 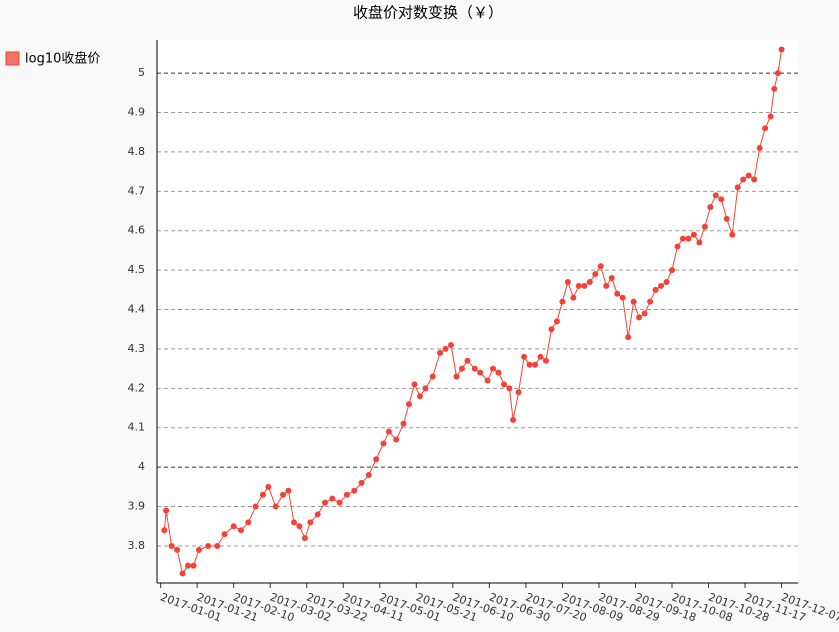 What do you see at coordinates (137, 427) in the screenshot?
I see `y-tick-label: 4.1` at bounding box center [137, 427].